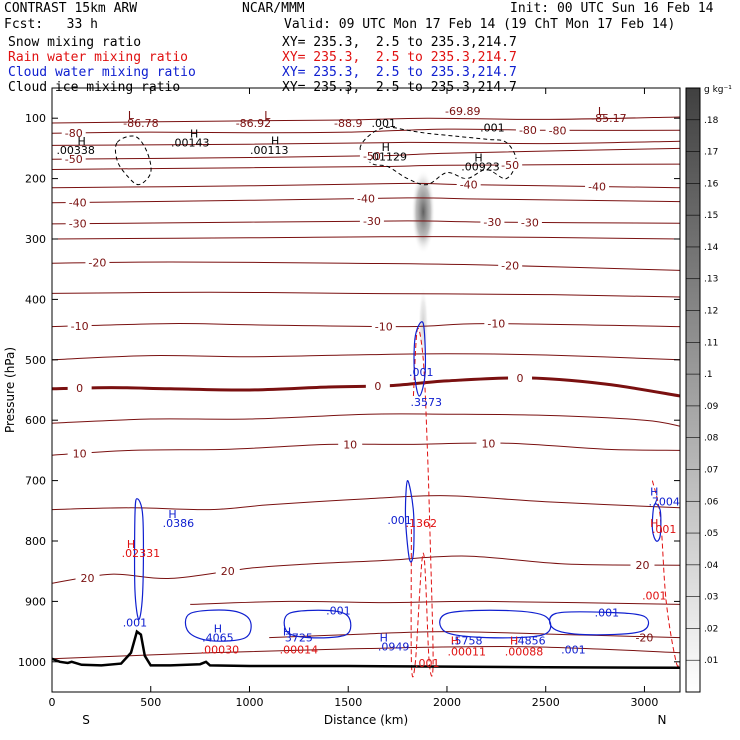  I want to click on cloud-ice-shading, so click(423, 212).